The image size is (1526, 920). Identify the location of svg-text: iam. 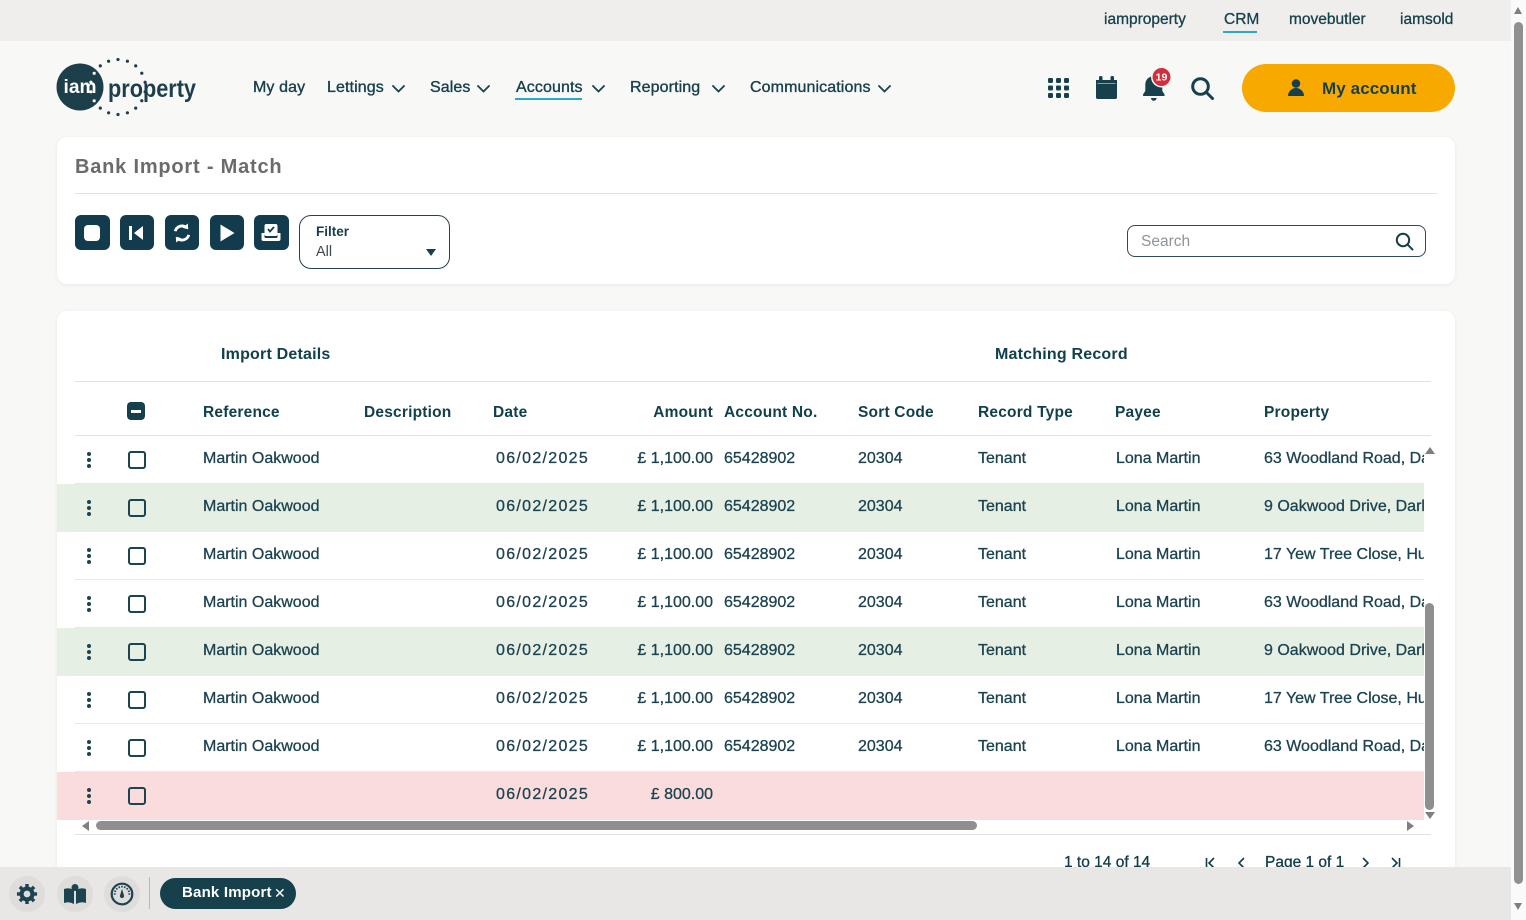
(80, 87).